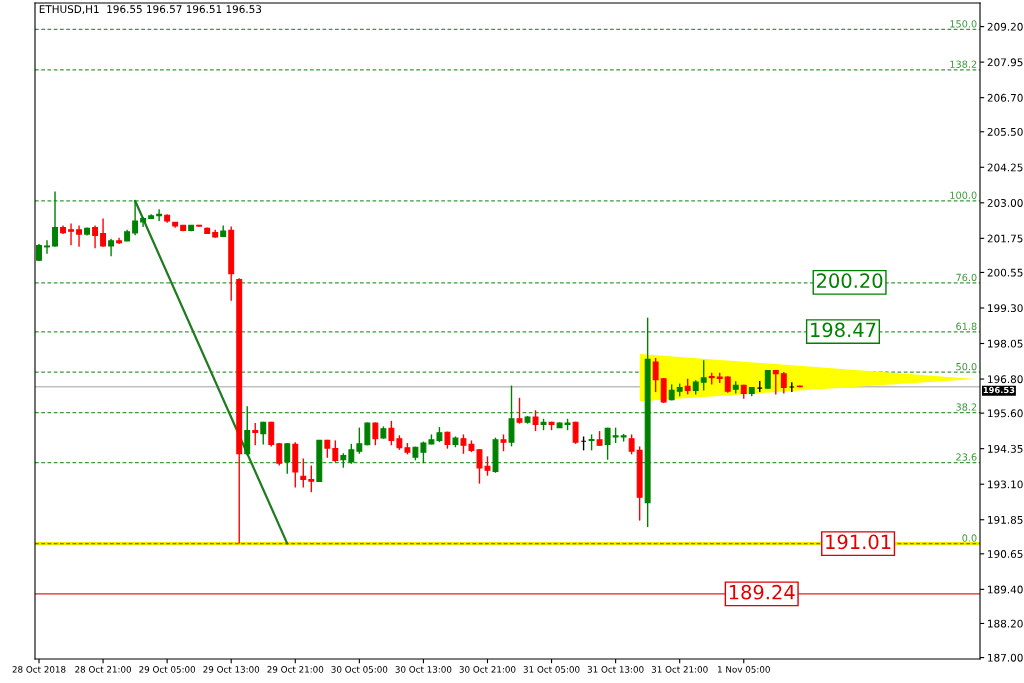 The height and width of the screenshot is (683, 1024). Describe the element at coordinates (850, 281) in the screenshot. I see `annotation: 200.20` at that location.